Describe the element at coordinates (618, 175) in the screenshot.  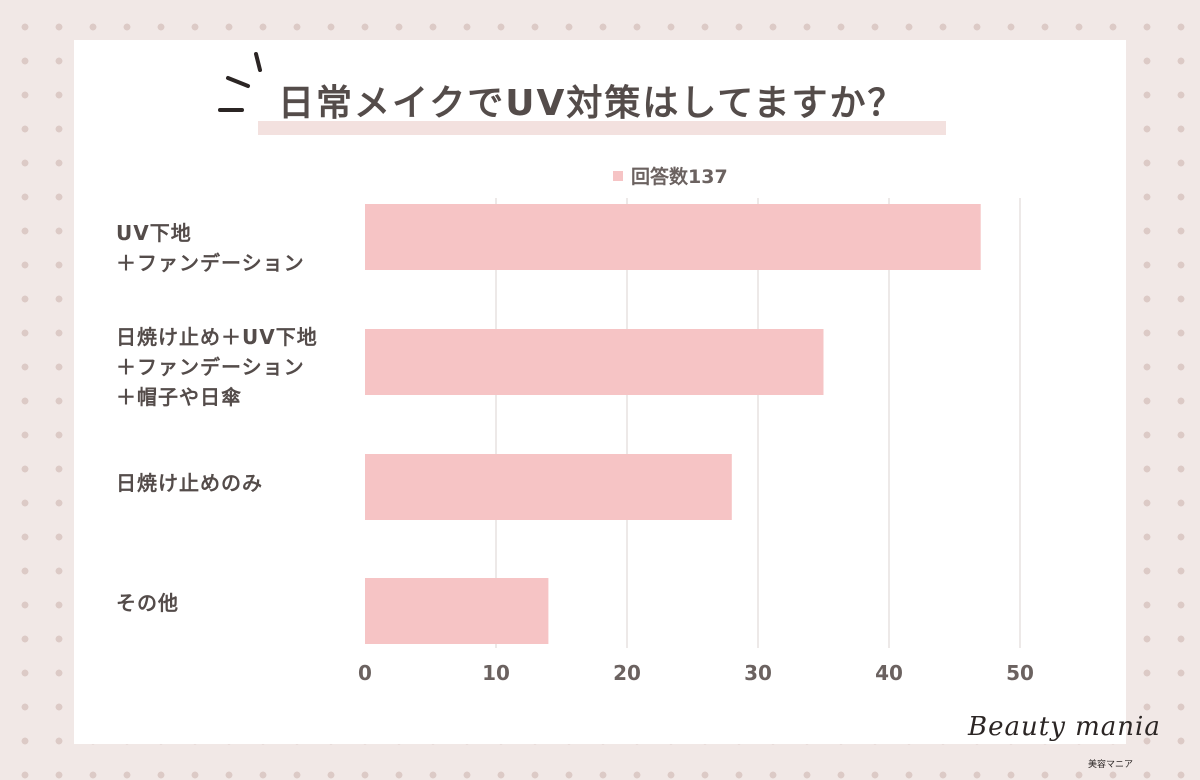
I see `legend-swatch` at that location.